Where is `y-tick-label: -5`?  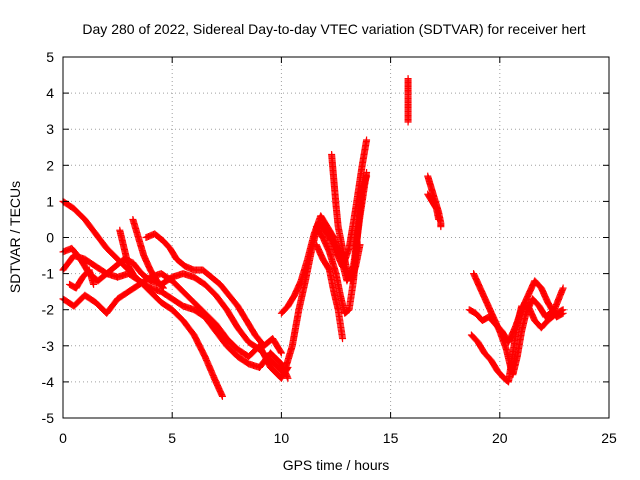
y-tick-label: -5 is located at coordinates (48, 418).